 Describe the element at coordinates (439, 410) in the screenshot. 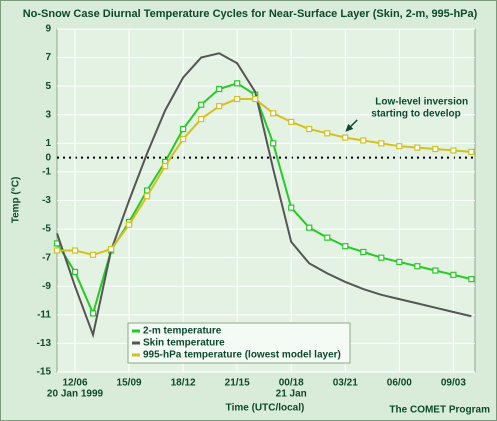

I see `credit: The COMET Program` at that location.